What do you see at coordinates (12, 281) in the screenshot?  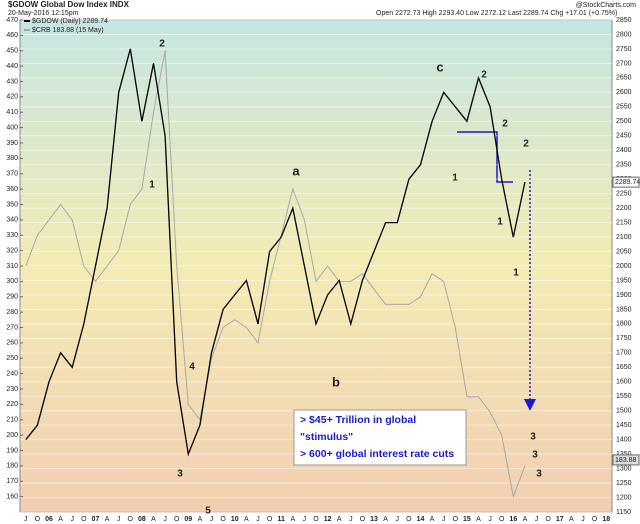 I see `y-tick-label: 300` at bounding box center [12, 281].